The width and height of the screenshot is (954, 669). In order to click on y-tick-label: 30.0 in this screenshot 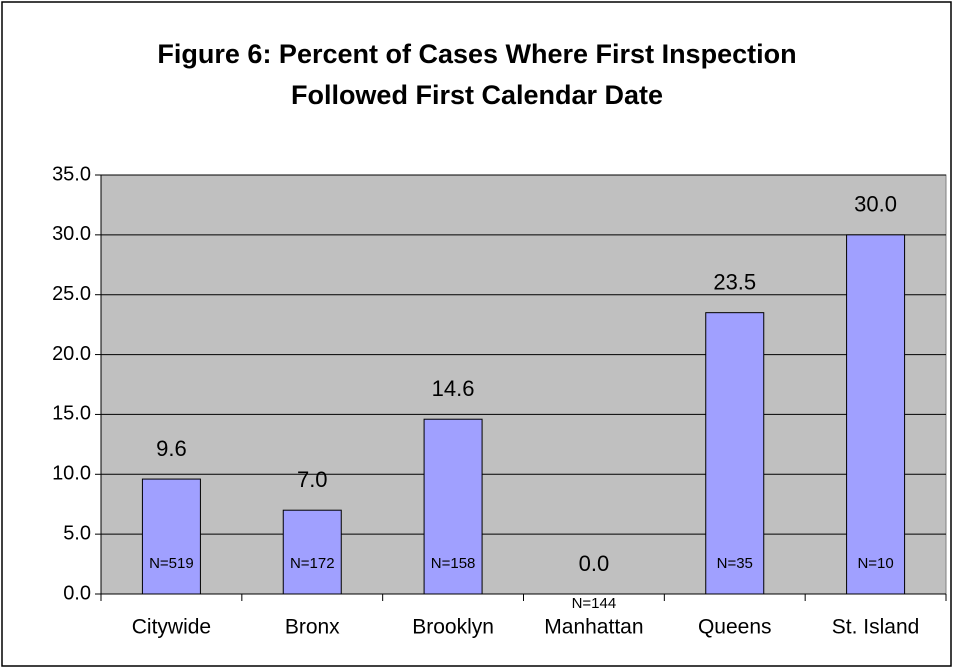, I will do `click(71, 234)`.